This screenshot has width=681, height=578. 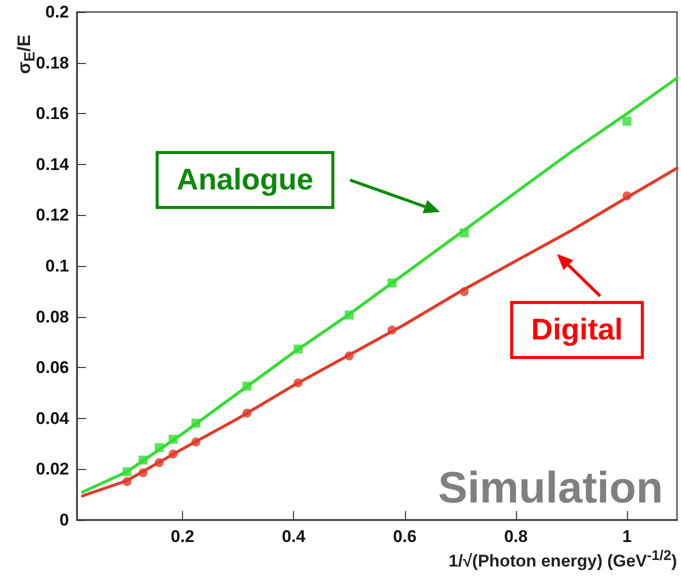 I want to click on y-tick-label: 0.12, so click(x=52, y=215).